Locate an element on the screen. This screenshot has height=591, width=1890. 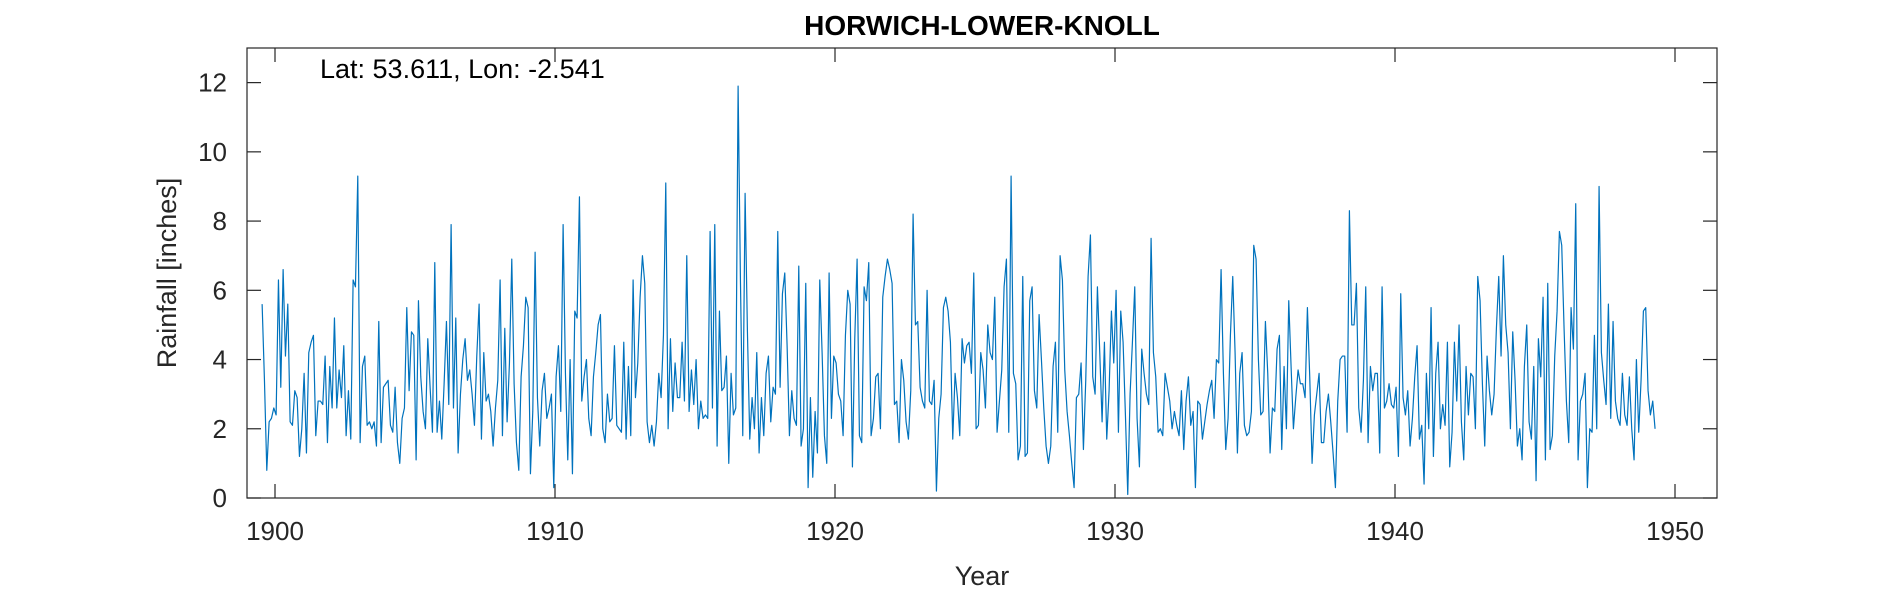
x-tick-label: 1950 is located at coordinates (1675, 531).